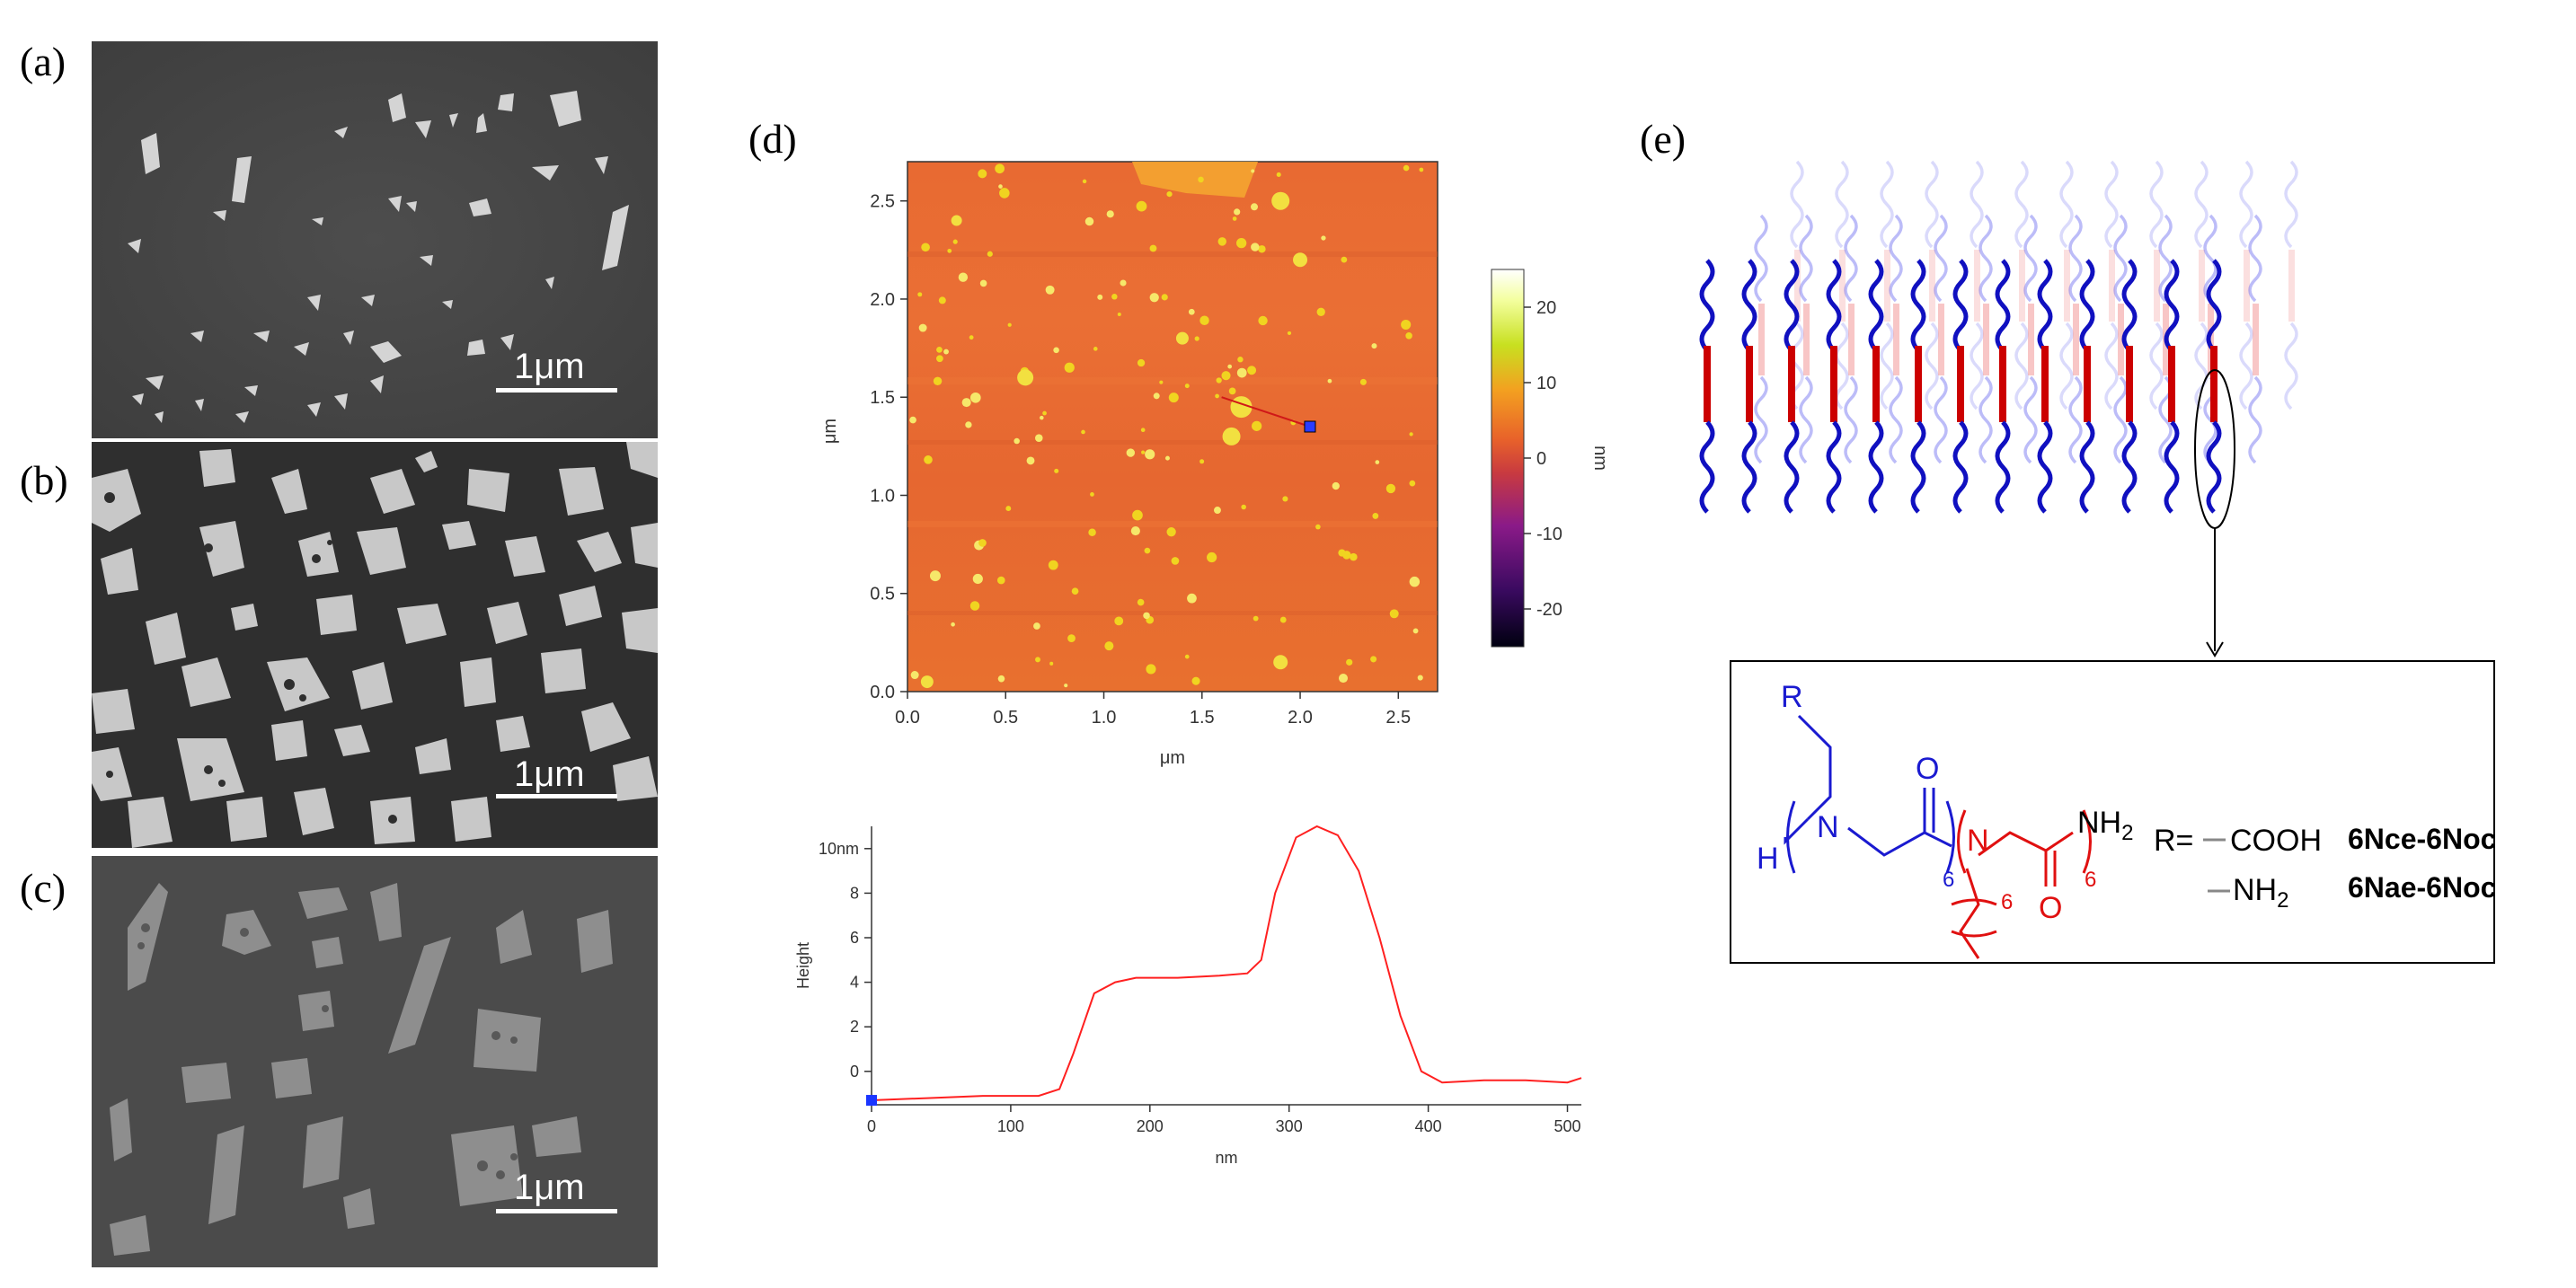  What do you see at coordinates (1398, 718) in the screenshot?
I see `afm-x-tick-label: 2.5` at bounding box center [1398, 718].